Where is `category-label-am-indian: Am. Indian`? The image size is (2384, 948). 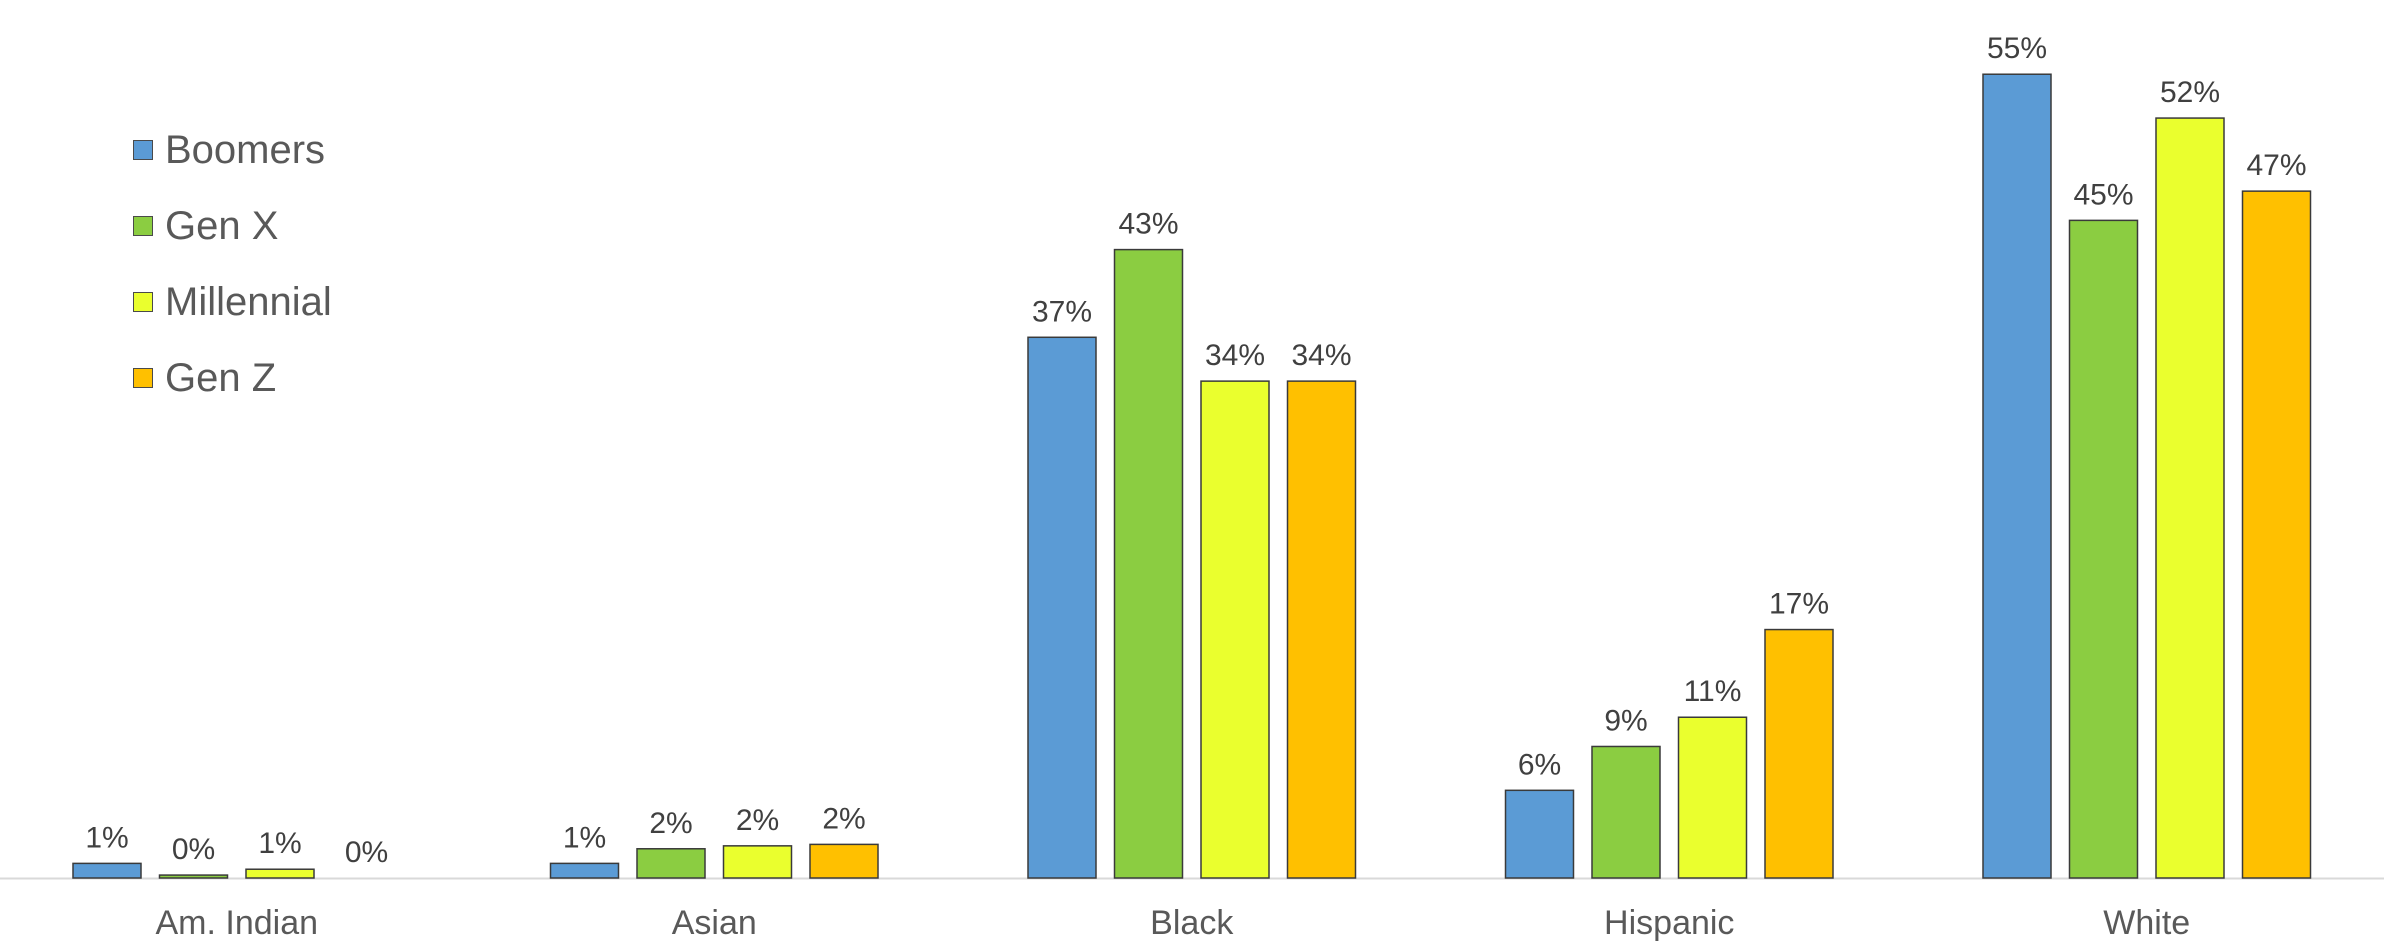
category-label-am-indian: Am. Indian is located at coordinates (236, 923).